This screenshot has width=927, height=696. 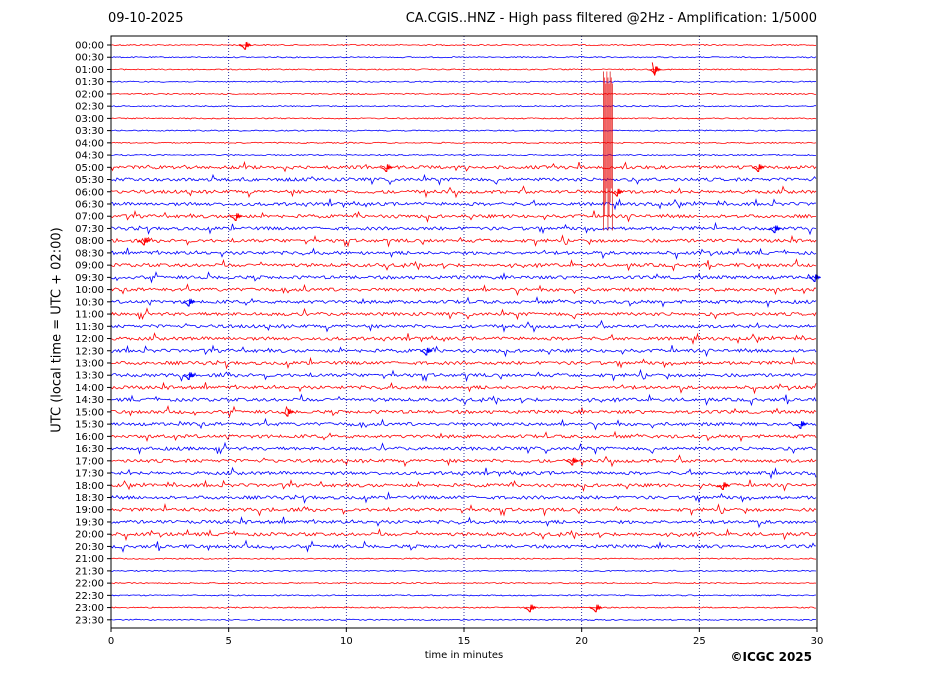 I want to click on y-tick-label: 16:30, so click(x=89, y=449).